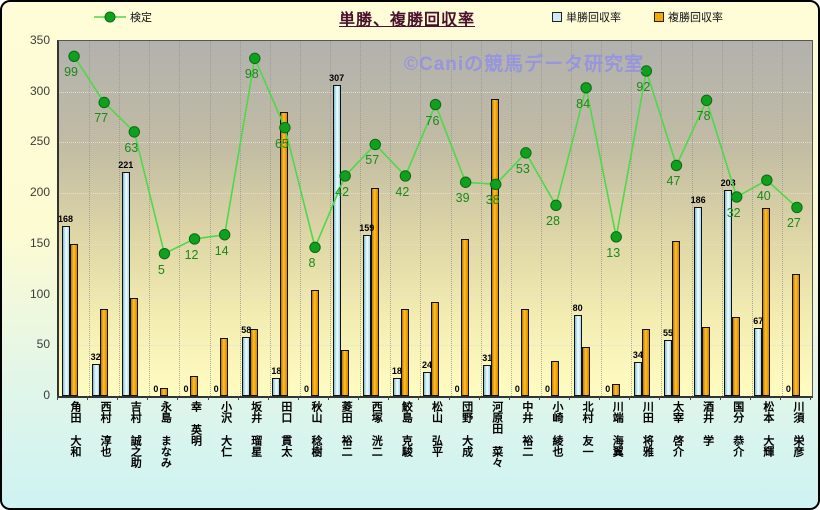 This screenshot has height=510, width=820. What do you see at coordinates (407, 20) in the screenshot?
I see `chart-title: 単勝、複勝回収率` at bounding box center [407, 20].